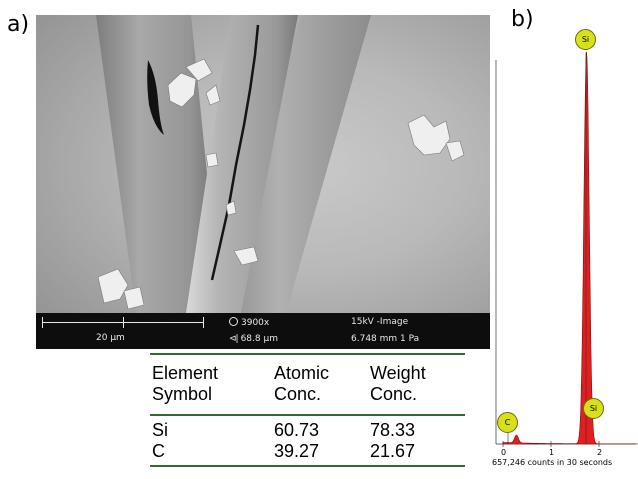 This screenshot has height=479, width=638. What do you see at coordinates (297, 451) in the screenshot?
I see `atomic-conc-cell: 39.27` at bounding box center [297, 451].